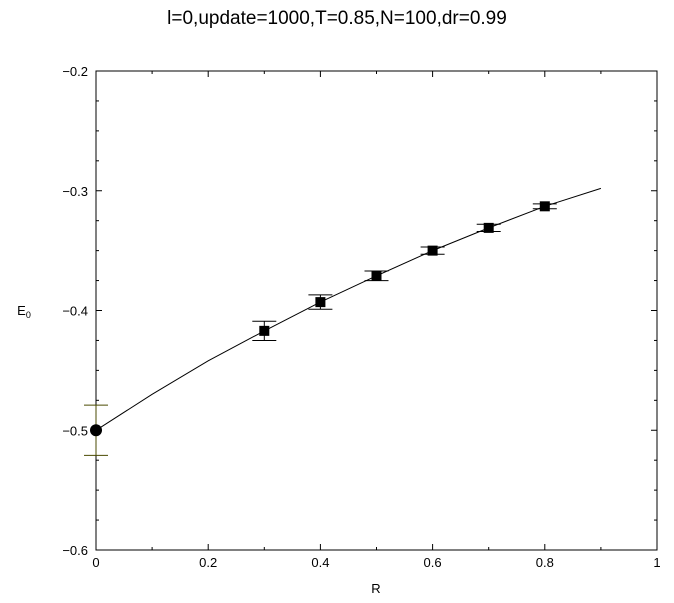 The image size is (674, 603). I want to click on y-axis-label-main: E, so click(21, 310).